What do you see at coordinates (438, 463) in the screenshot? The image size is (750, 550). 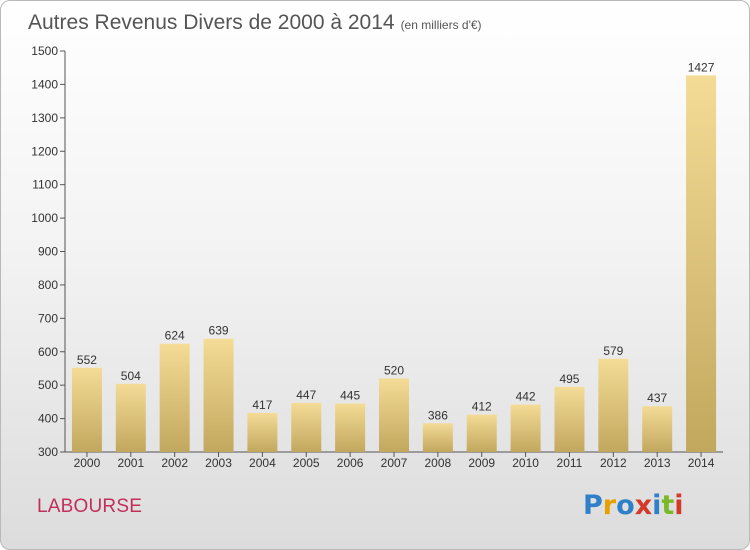 I see `x-tick-label-2008: 2008` at bounding box center [438, 463].